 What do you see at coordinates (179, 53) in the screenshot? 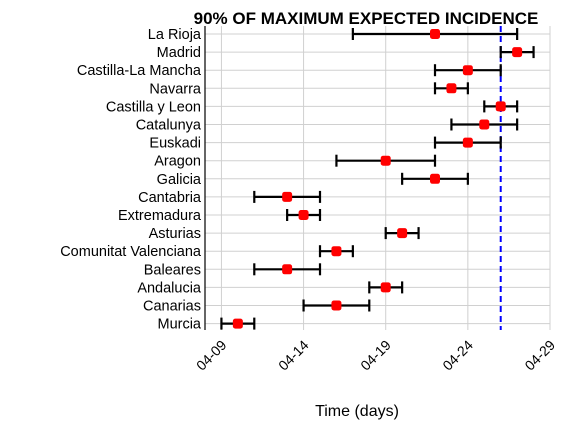
I see `category-label: Madrid` at bounding box center [179, 53].